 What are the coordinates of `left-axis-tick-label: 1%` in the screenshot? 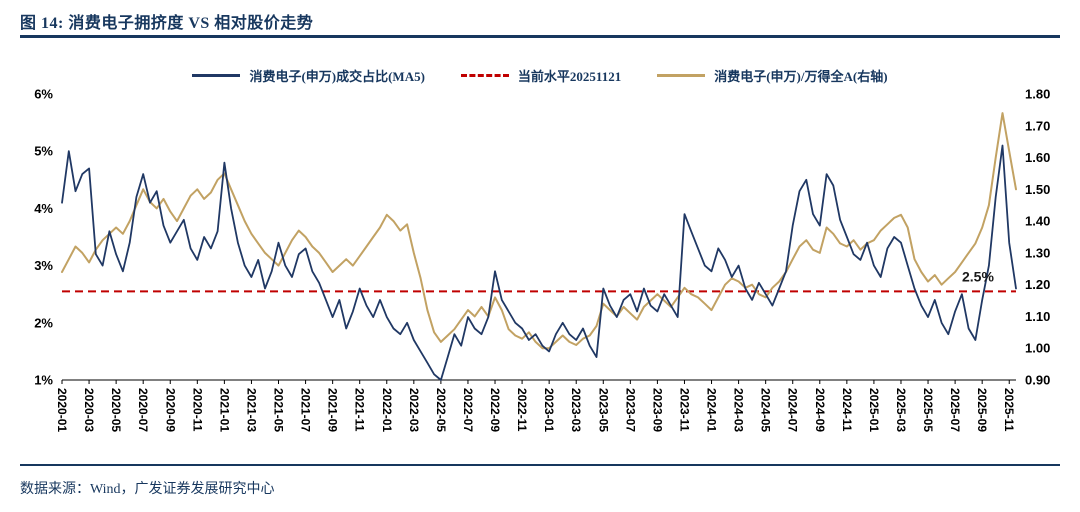 It's located at (43, 380).